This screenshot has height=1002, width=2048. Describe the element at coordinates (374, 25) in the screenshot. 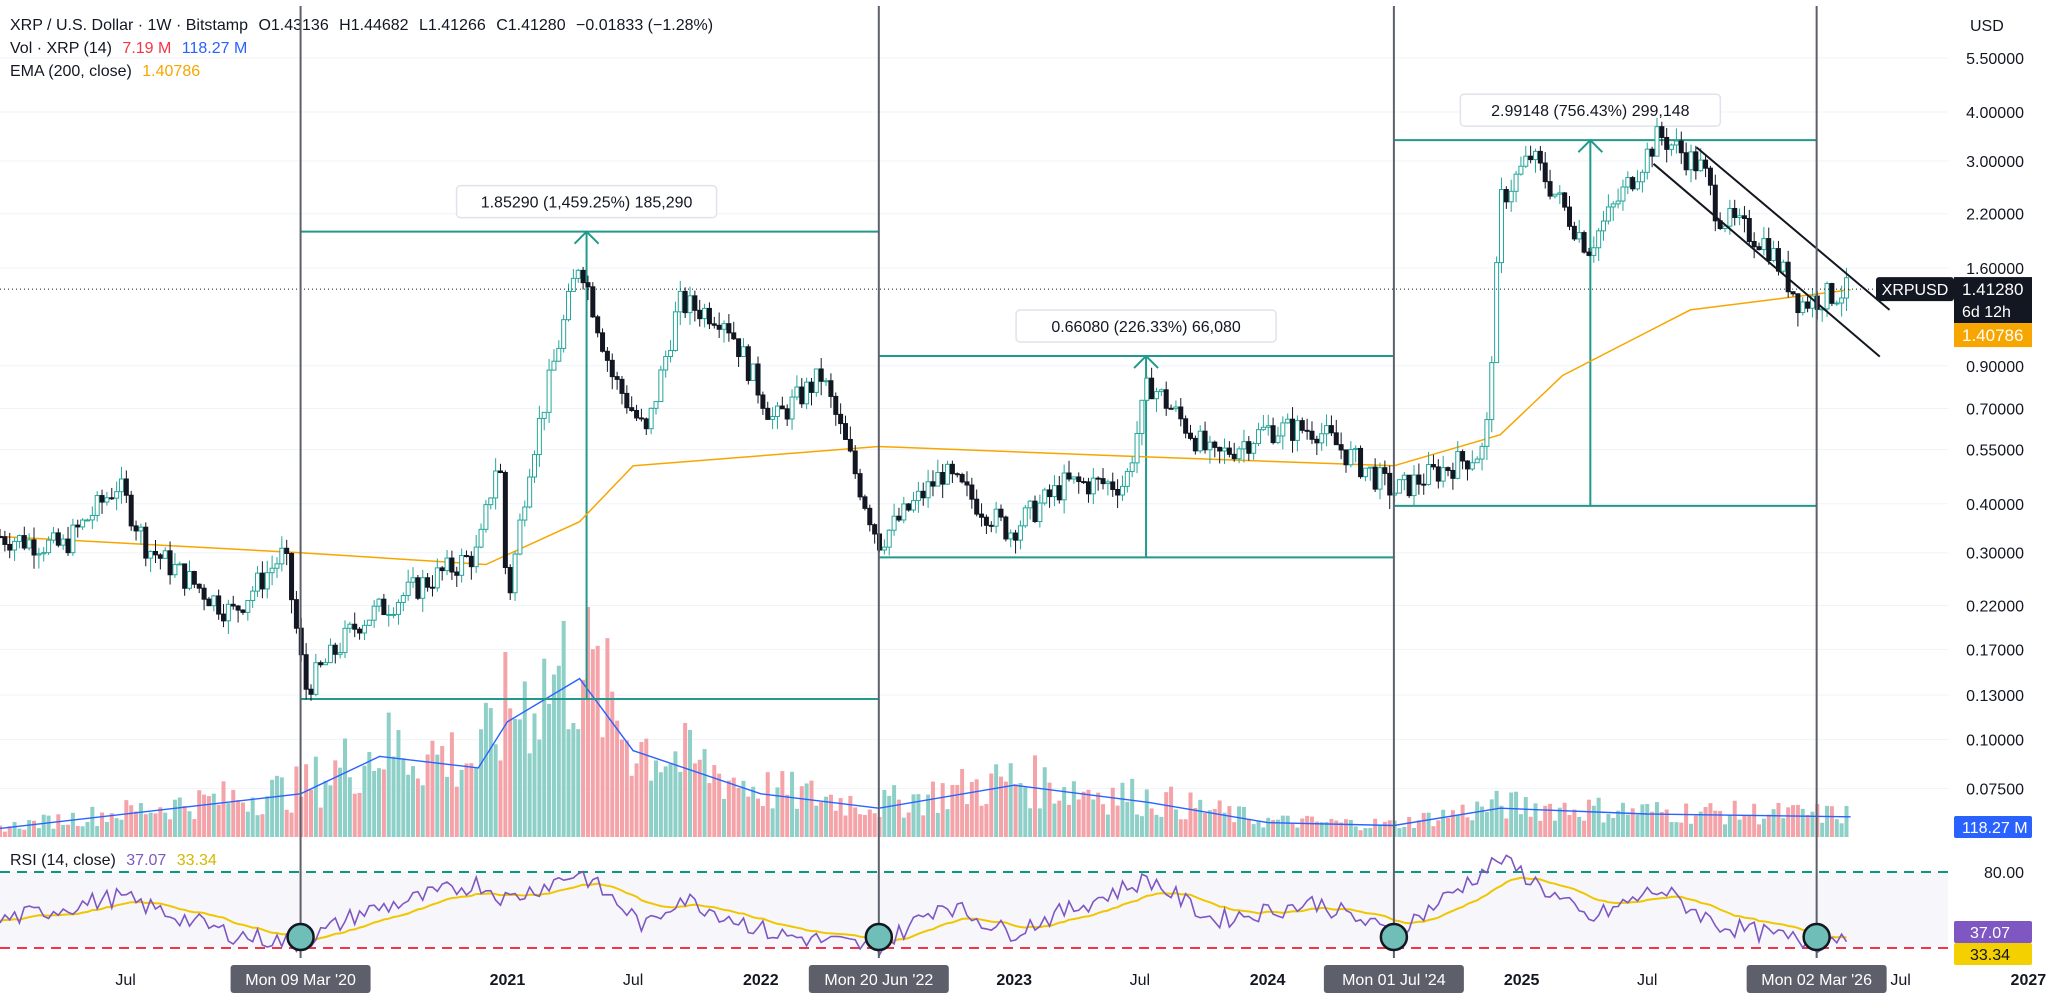

I see `high-value: H1.44682` at that location.